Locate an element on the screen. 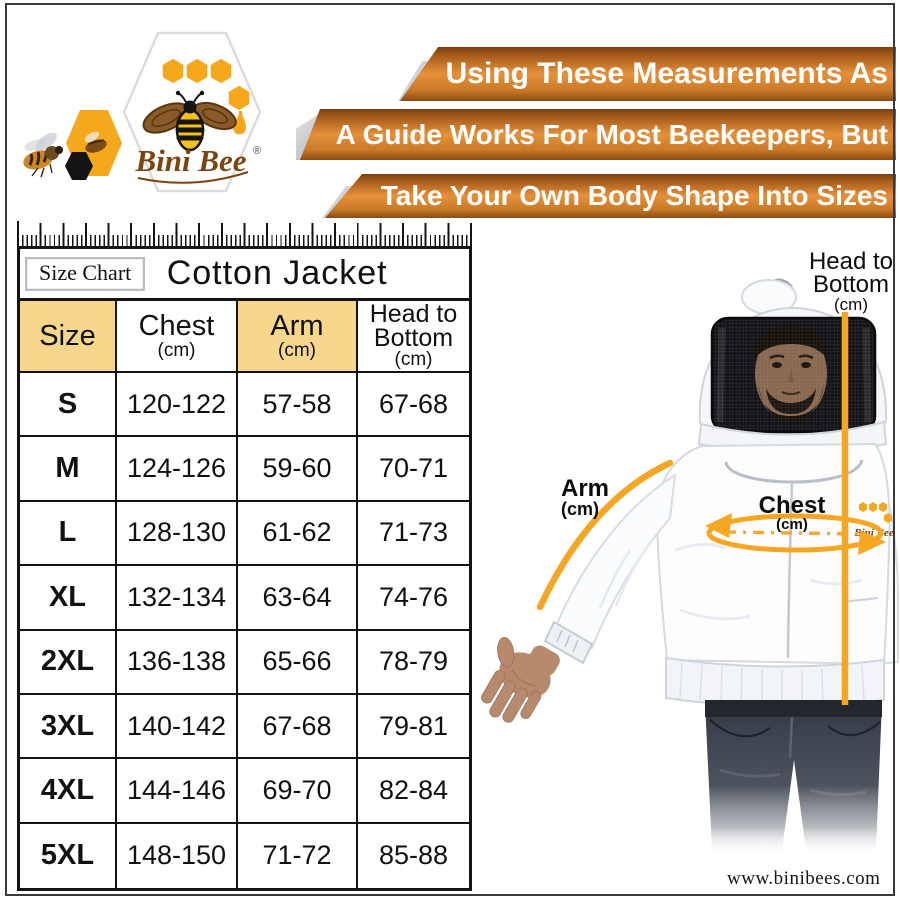 The height and width of the screenshot is (900, 900). table-cell-chest: 140-142 is located at coordinates (177, 727).